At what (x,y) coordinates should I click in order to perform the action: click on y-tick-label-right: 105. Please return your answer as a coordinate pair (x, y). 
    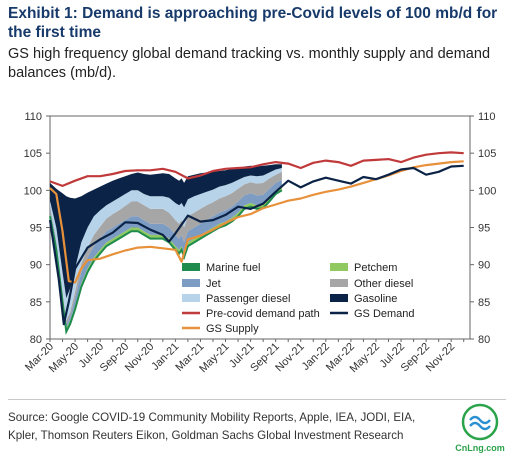
    Looking at the image, I should click on (487, 154).